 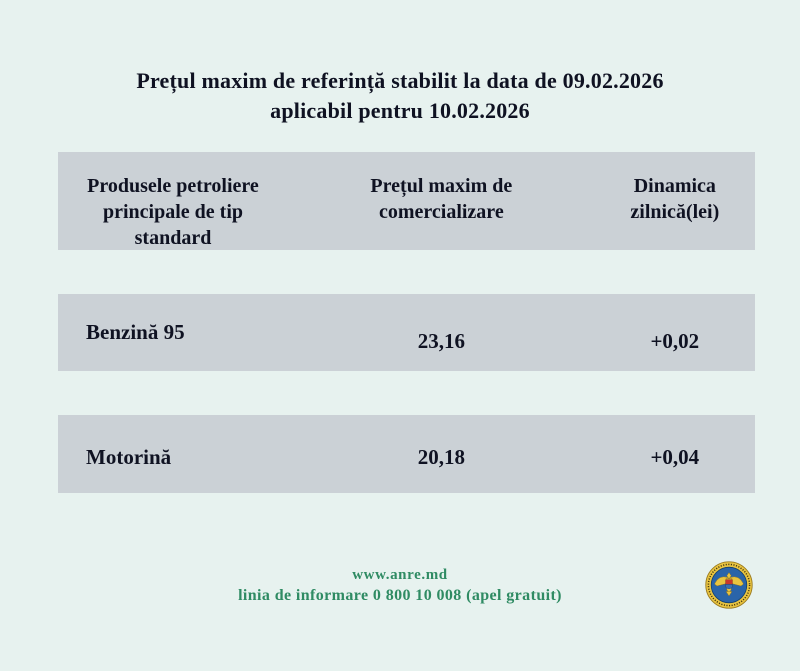 I want to click on page-title-line-2: aplicabil pentru 10.02.2026, so click(x=400, y=110).